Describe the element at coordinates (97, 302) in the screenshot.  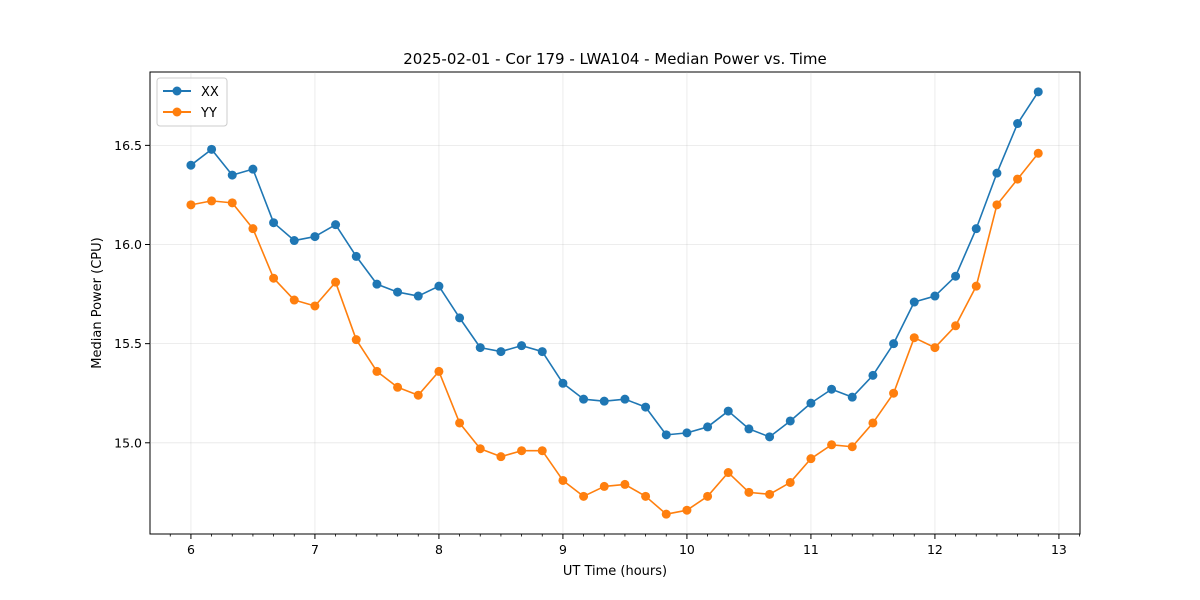
I see `y-axis-label: Median Power (CPU)` at that location.